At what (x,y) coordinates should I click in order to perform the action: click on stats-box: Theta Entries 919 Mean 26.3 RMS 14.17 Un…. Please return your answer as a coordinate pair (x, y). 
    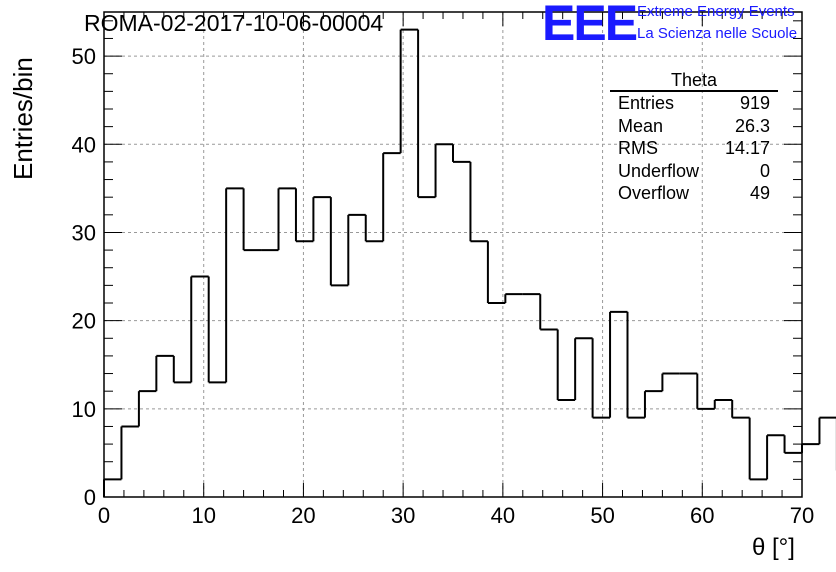
    Looking at the image, I should click on (694, 137).